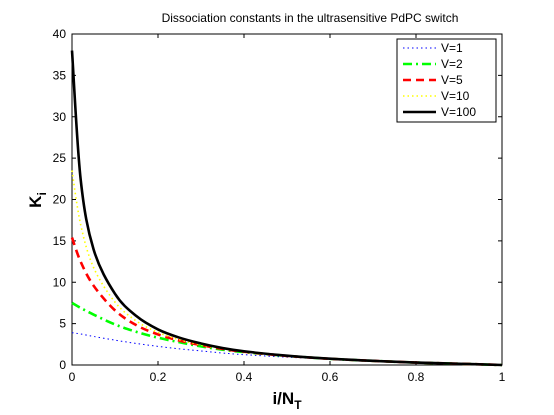 The height and width of the screenshot is (415, 554). I want to click on y-tick-label: 35, so click(60, 75).